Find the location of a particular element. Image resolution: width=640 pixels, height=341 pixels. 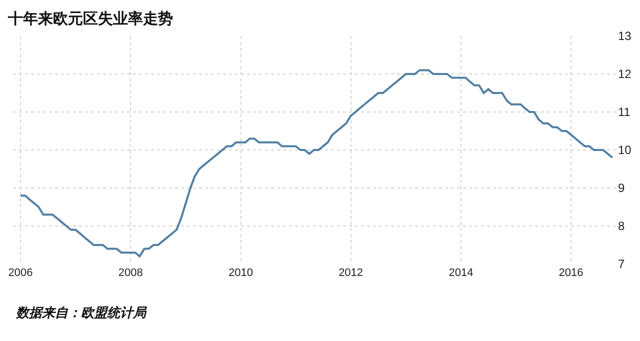

y-tick-label: 11 is located at coordinates (624, 112).